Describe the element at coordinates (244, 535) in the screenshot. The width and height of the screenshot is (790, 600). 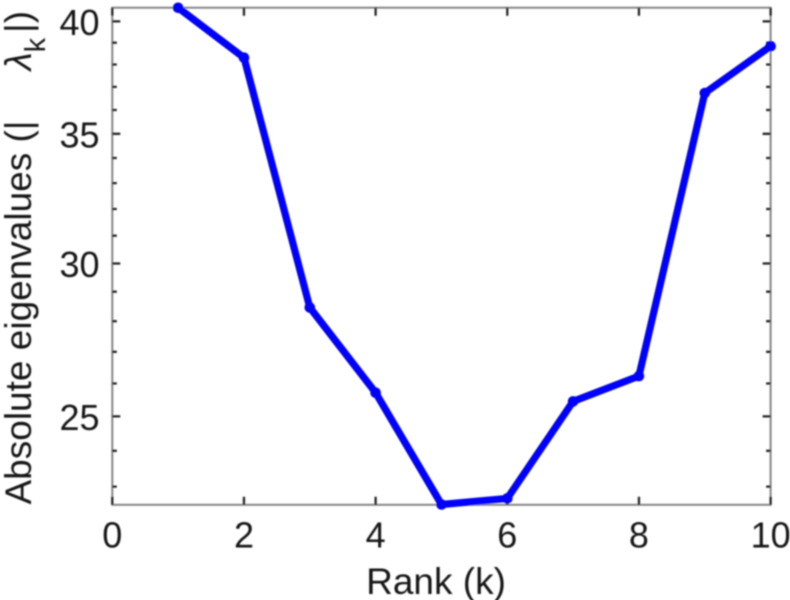
I see `svg-text: 2` at that location.